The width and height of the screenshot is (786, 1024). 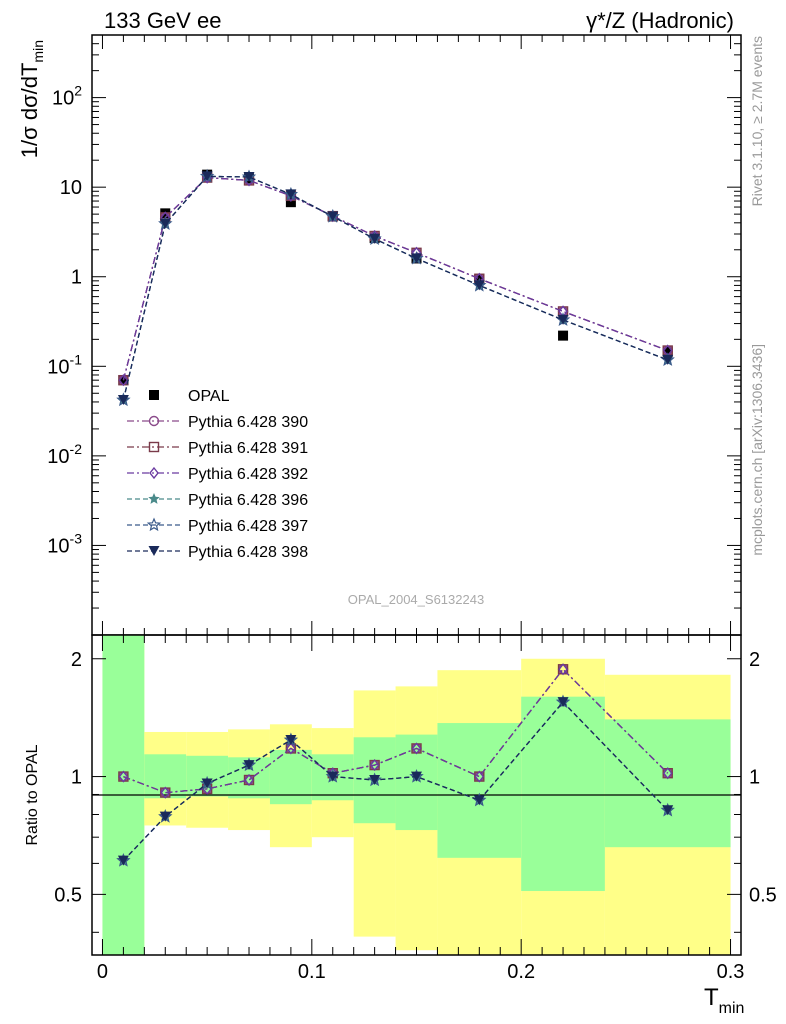 I want to click on main-y-tick-label: 10², so click(x=67, y=96).